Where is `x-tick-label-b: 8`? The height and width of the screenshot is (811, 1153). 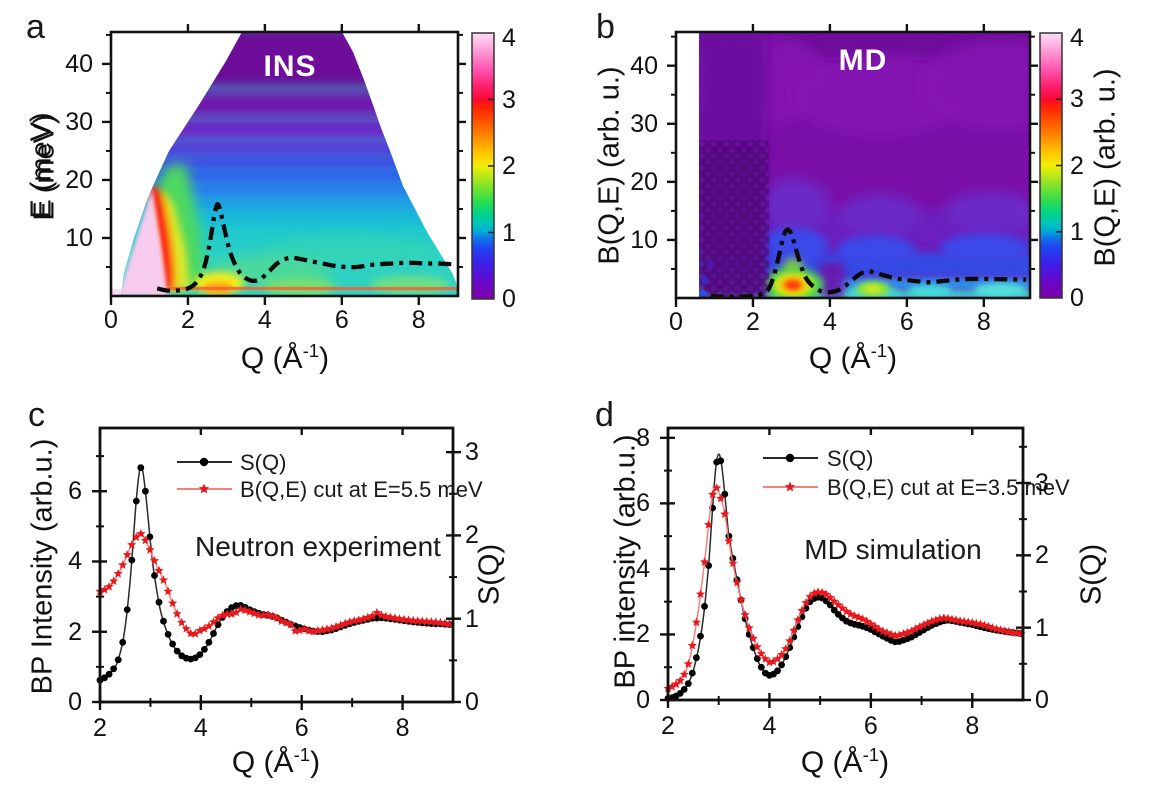 x-tick-label-b: 8 is located at coordinates (983, 322).